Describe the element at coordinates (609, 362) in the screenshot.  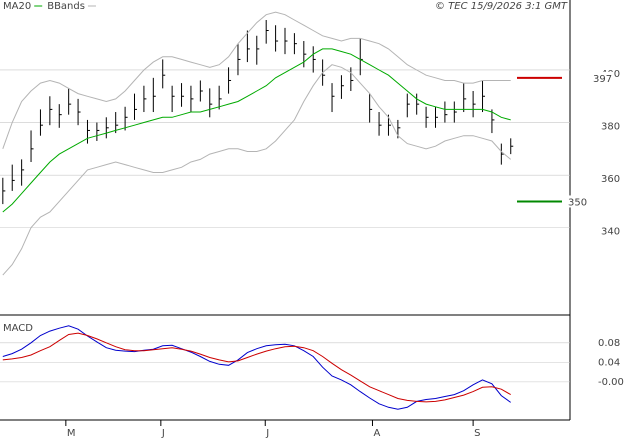
I see `y-tick-label: 0.04` at that location.